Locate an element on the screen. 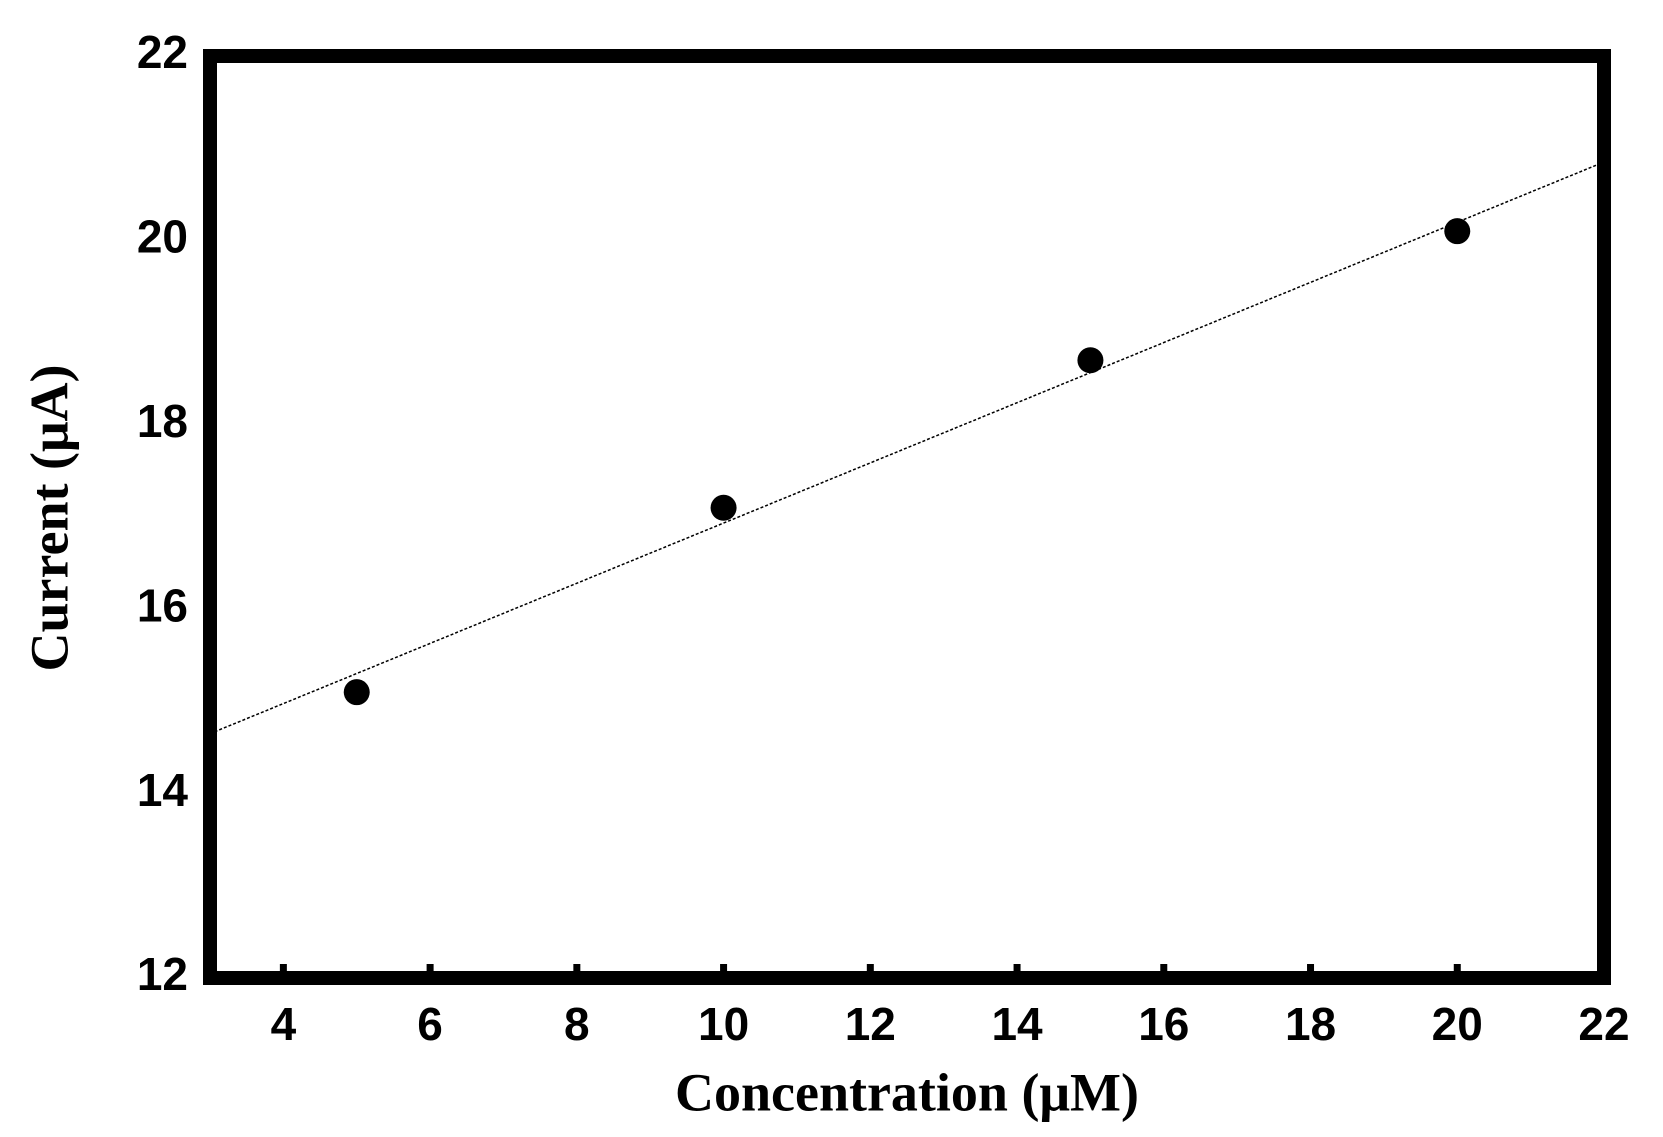 Image resolution: width=1663 pixels, height=1137 pixels. x-axis-label: Concentration (μM) is located at coordinates (907, 1092).